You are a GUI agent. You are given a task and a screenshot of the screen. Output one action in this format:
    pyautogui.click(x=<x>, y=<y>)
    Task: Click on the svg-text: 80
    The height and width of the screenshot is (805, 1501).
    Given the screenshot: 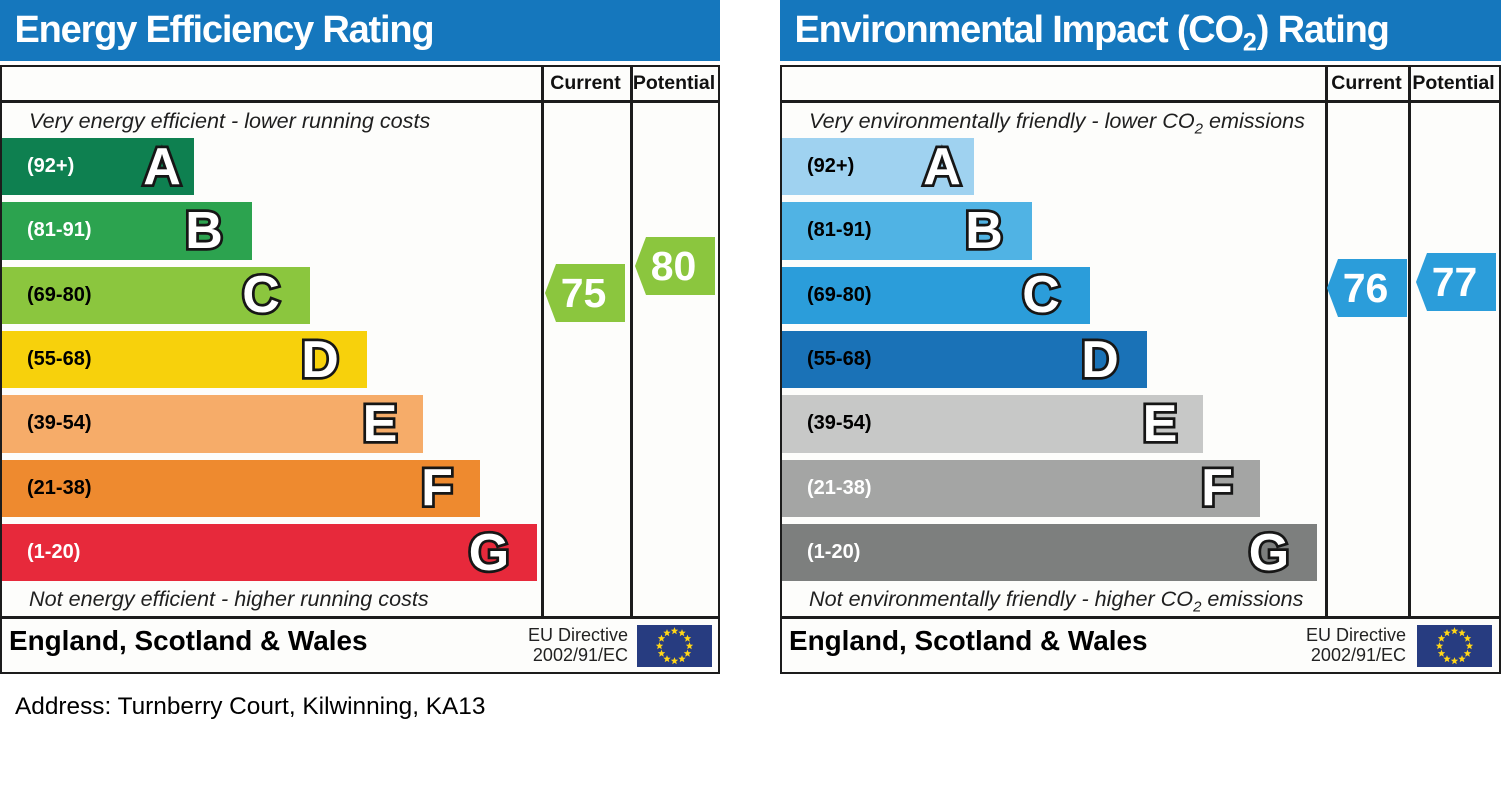 What is the action you would take?
    pyautogui.click(x=674, y=266)
    